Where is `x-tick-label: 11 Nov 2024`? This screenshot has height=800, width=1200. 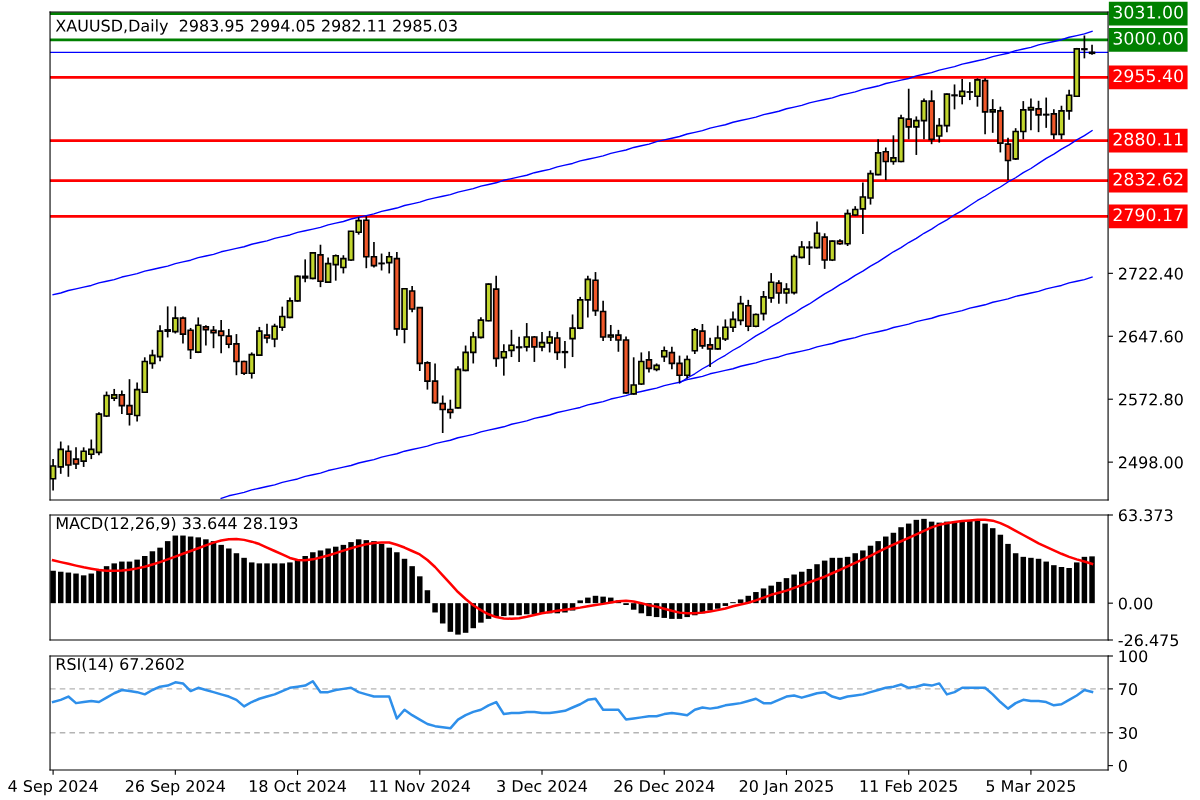
x-tick-label: 11 Nov 2024 is located at coordinates (420, 786).